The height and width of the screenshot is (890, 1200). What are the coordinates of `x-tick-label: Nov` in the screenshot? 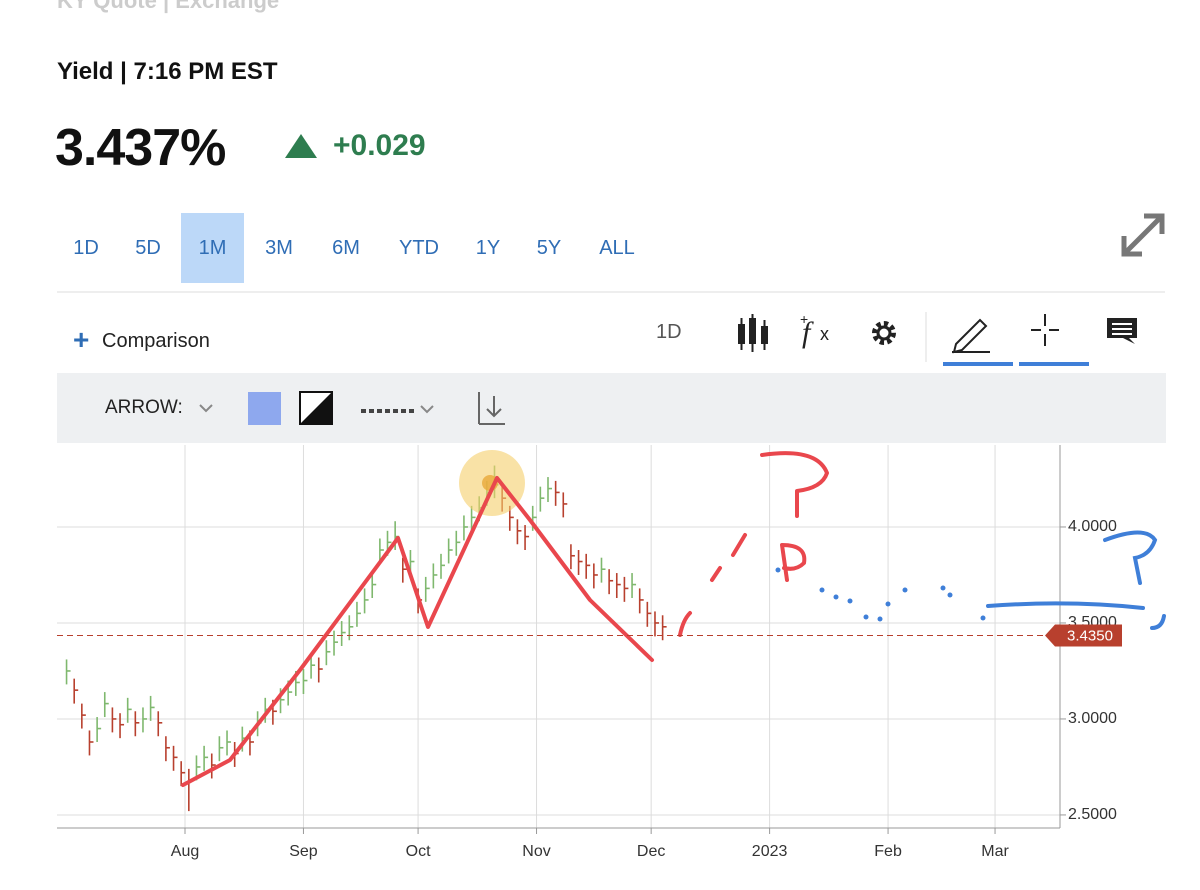 It's located at (536, 851).